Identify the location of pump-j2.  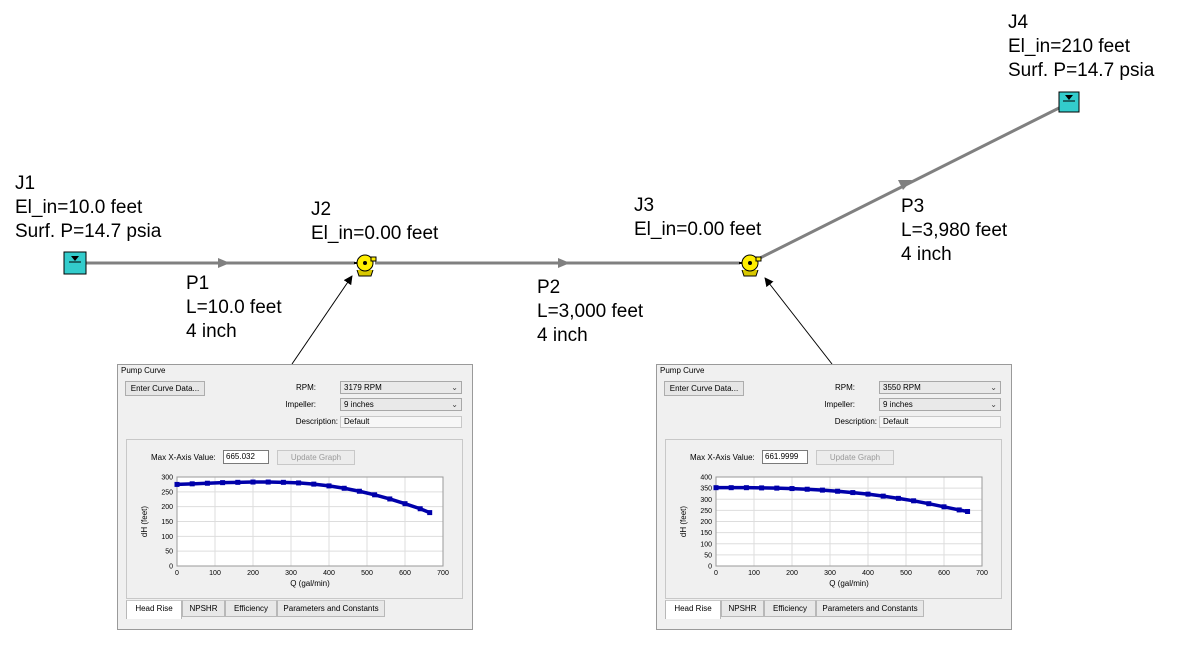
(365, 265).